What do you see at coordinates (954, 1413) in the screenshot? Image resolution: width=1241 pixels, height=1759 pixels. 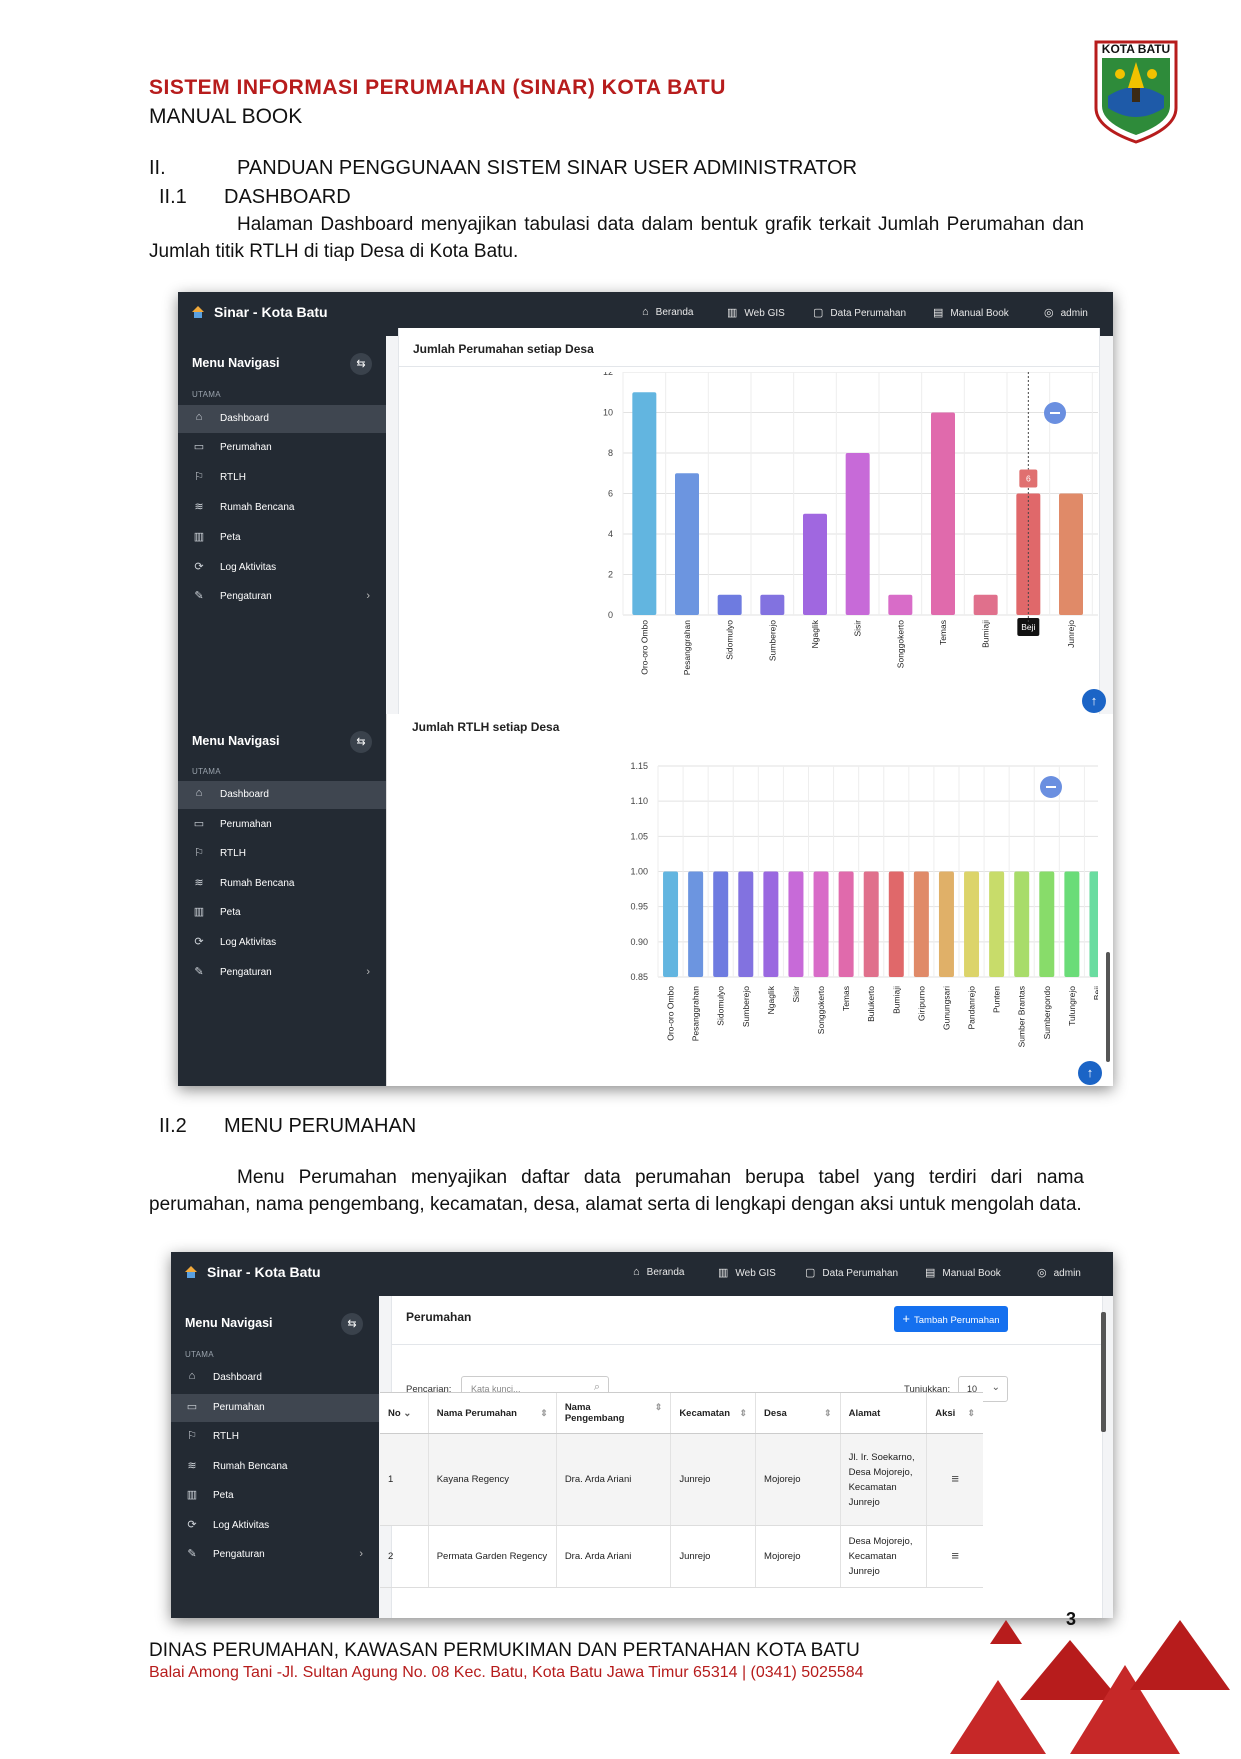 I see `column-aksi: Aksi ⇕` at bounding box center [954, 1413].